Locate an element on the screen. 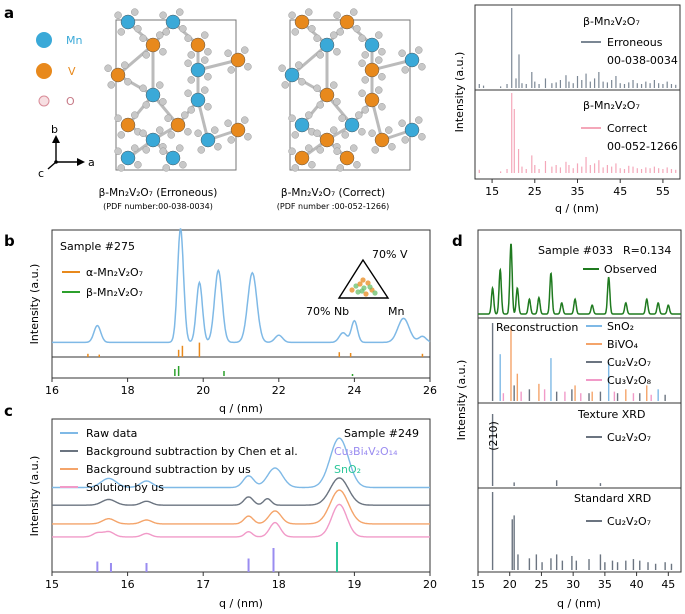 This screenshot has height=614, width=685. c-plot-content is located at coordinates (241, 504).